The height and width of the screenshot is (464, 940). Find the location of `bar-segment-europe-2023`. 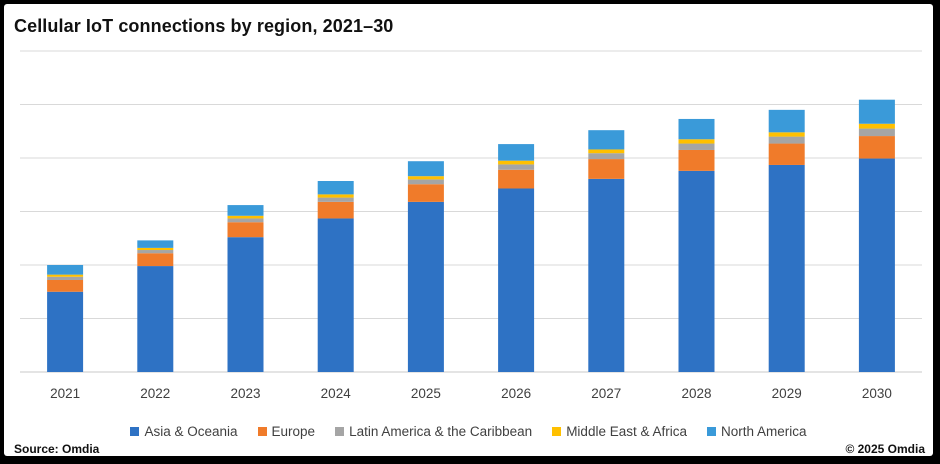

bar-segment-europe-2023 is located at coordinates (245, 230).